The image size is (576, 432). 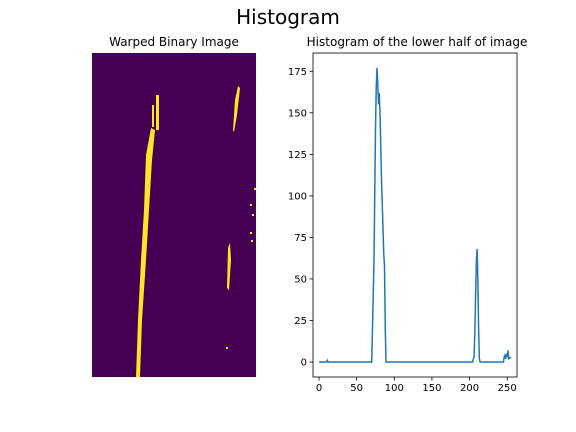 What do you see at coordinates (304, 363) in the screenshot?
I see `y-tick-label: 0` at bounding box center [304, 363].